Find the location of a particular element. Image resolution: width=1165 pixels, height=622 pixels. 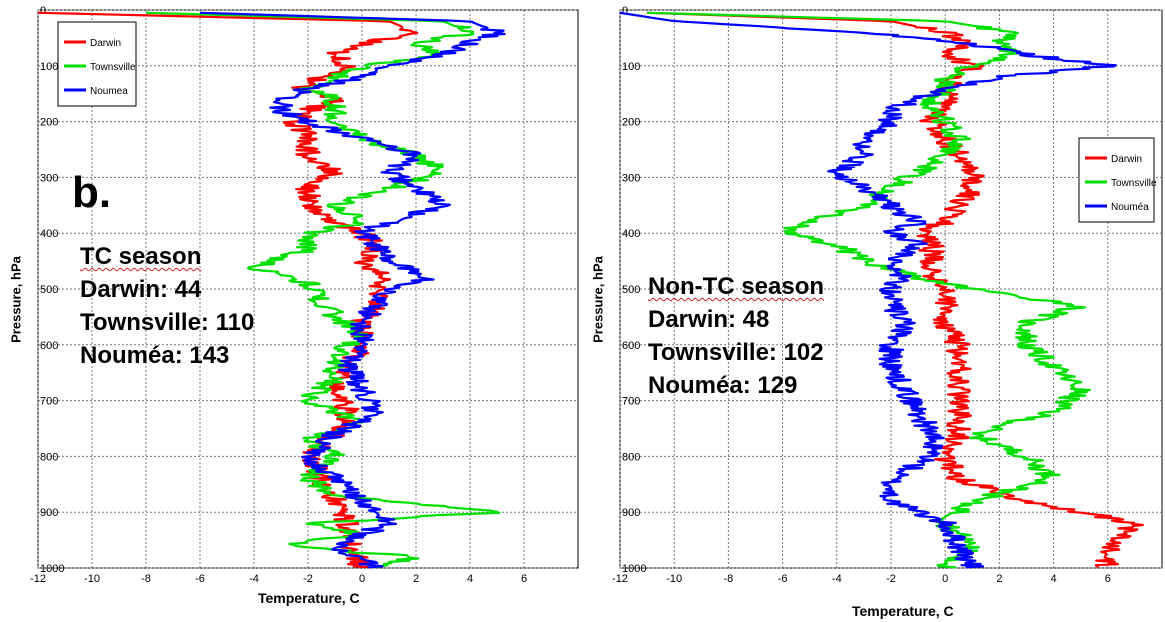

legend-label: Nouméa is located at coordinates (1130, 207).